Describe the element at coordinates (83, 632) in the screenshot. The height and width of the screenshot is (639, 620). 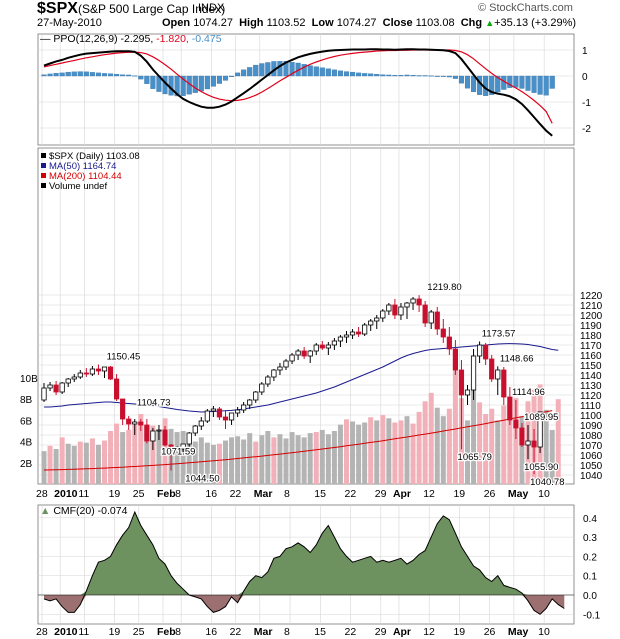
I see `cmf-x-tick-label: 11` at that location.